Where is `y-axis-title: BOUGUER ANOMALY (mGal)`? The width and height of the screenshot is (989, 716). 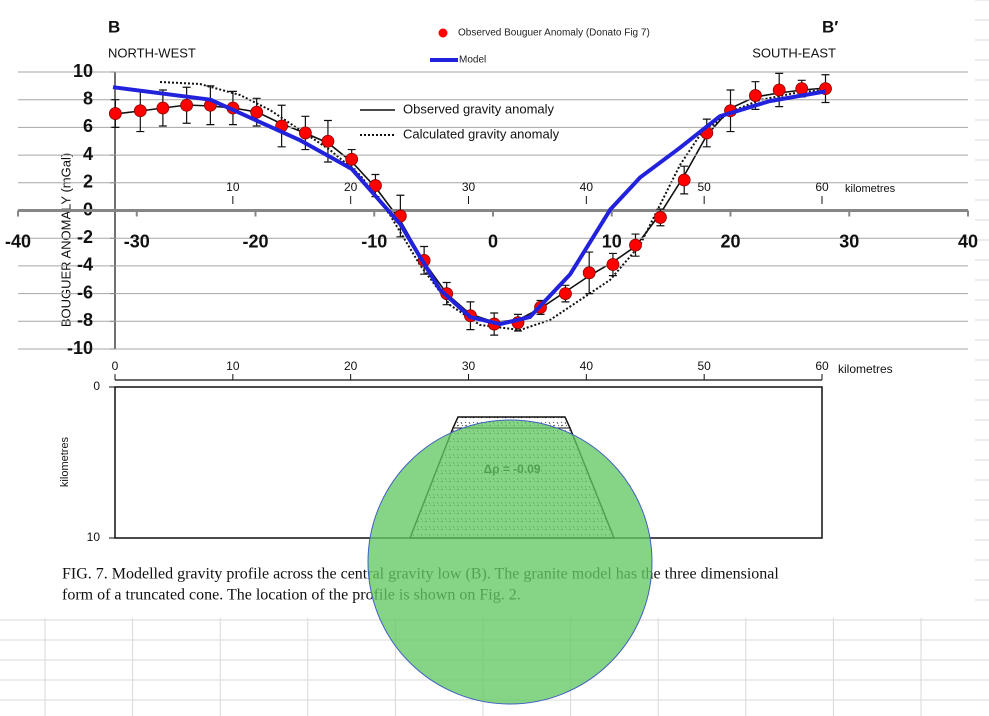
y-axis-title: BOUGUER ANOMALY (mGal) is located at coordinates (65, 240).